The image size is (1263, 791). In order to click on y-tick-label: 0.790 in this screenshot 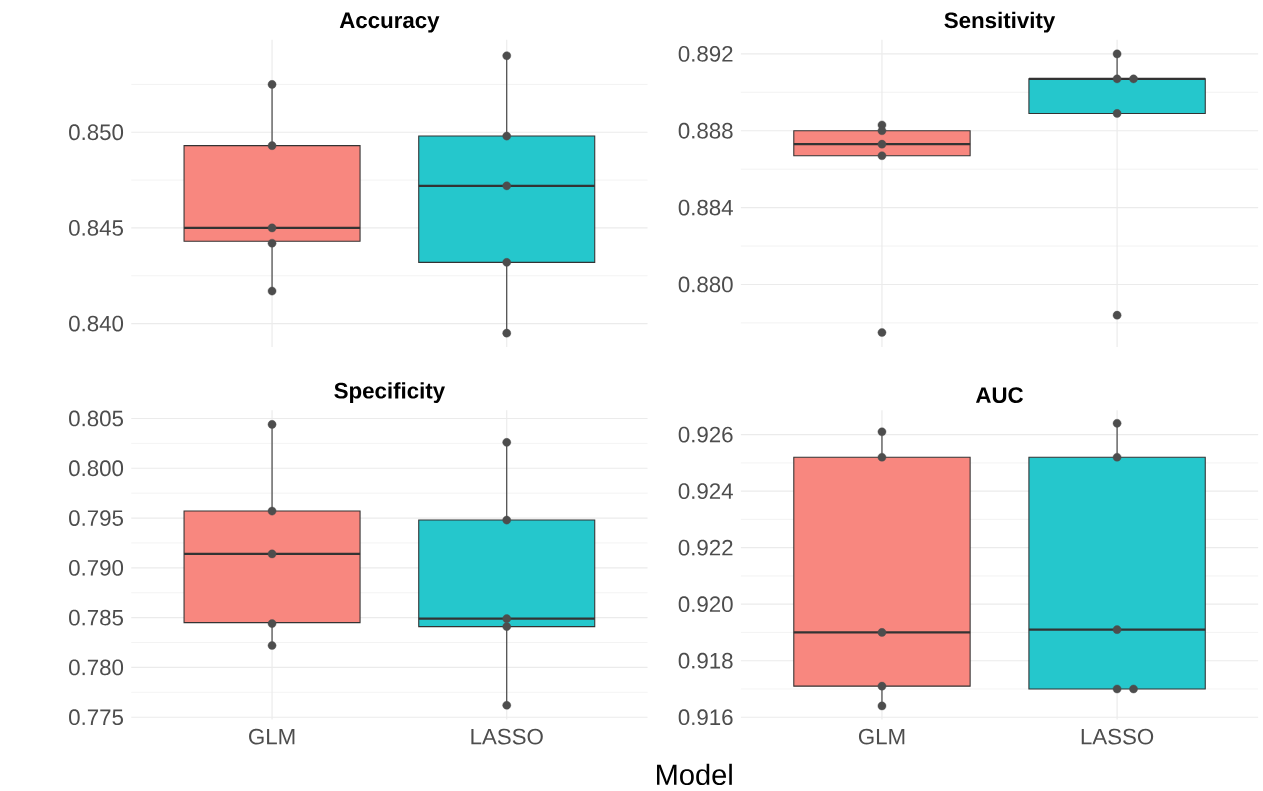, I will do `click(96, 567)`.